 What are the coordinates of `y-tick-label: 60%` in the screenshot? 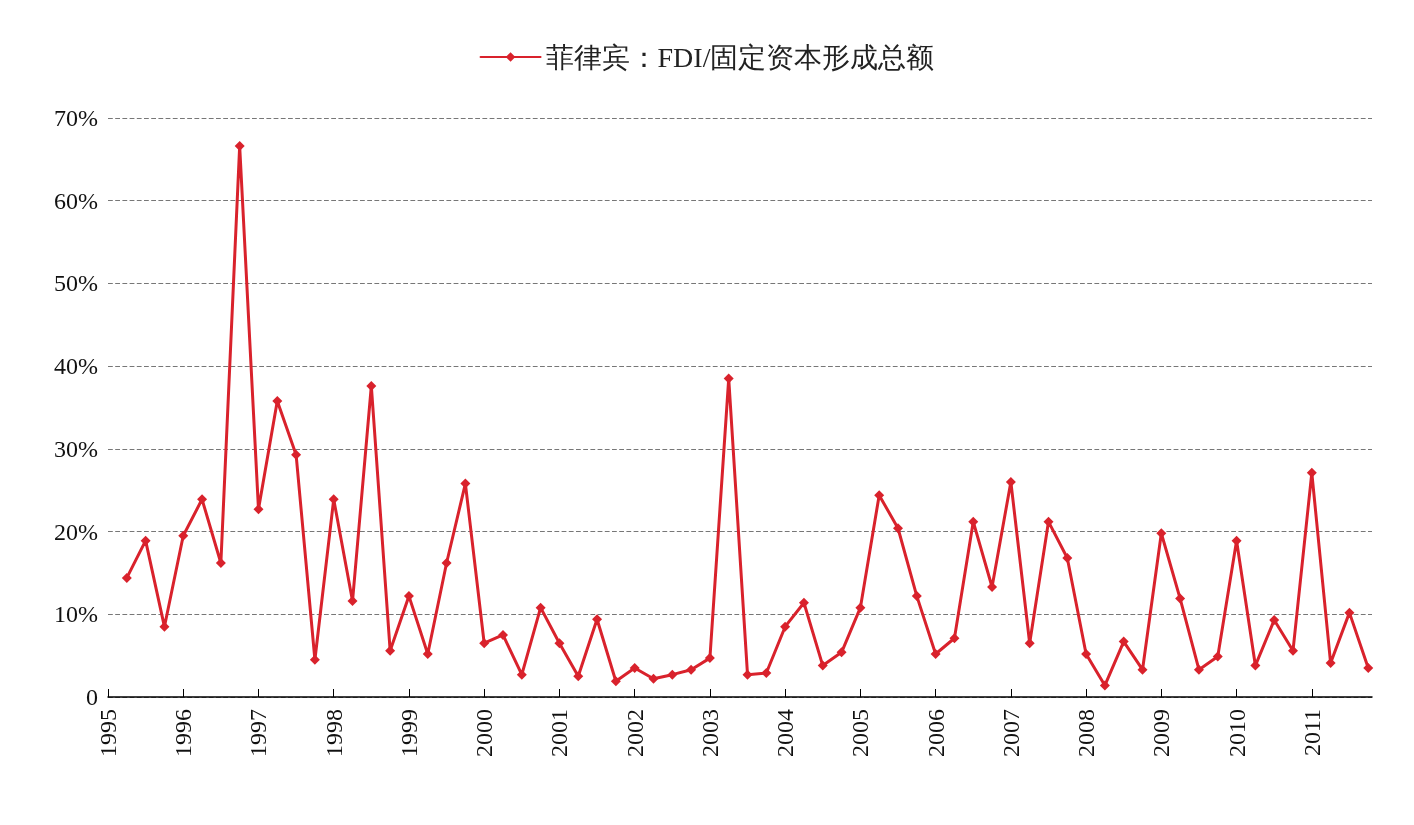 It's located at (76, 200).